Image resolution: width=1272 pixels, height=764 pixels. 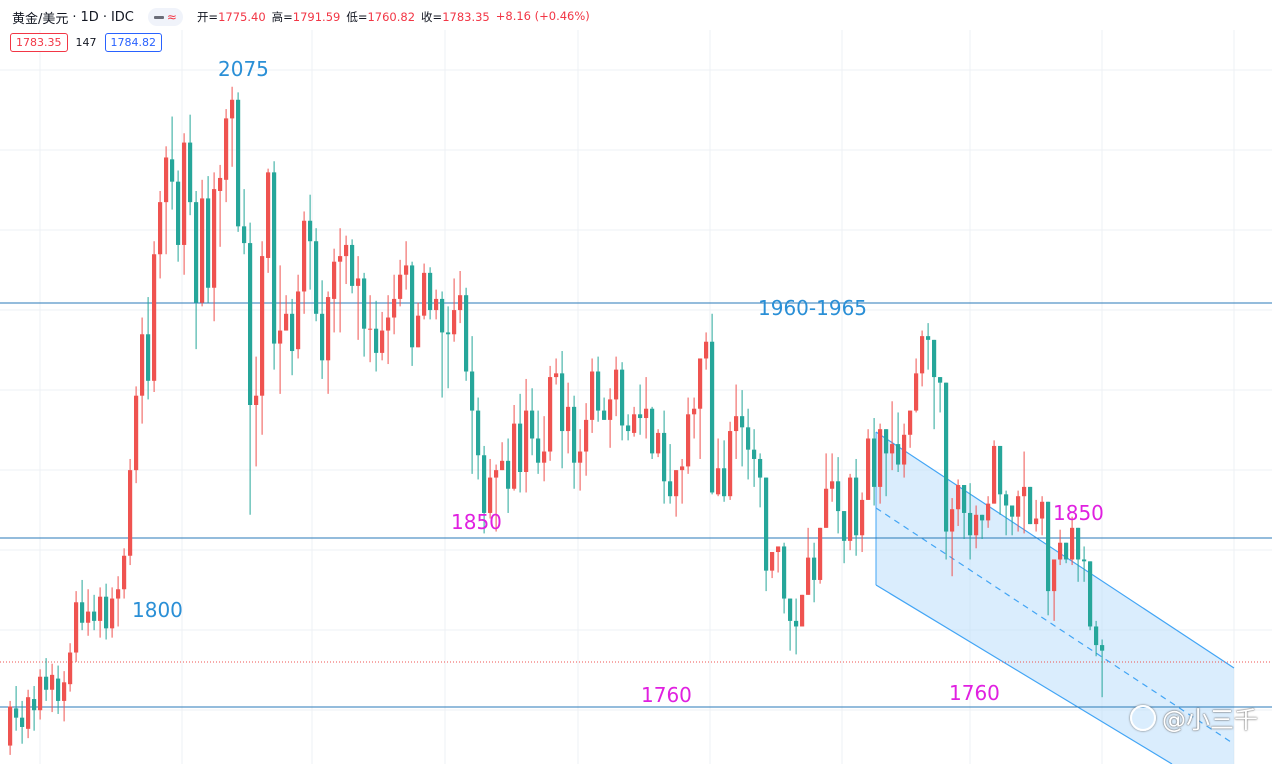 I want to click on interval-label: 1D, so click(x=89, y=17).